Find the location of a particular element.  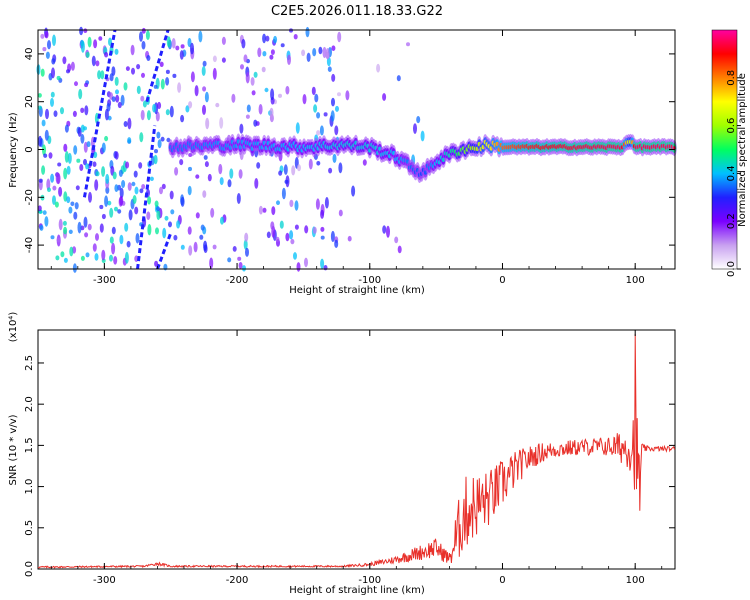

spectrogram-x-tick-label: 100 is located at coordinates (635, 280).